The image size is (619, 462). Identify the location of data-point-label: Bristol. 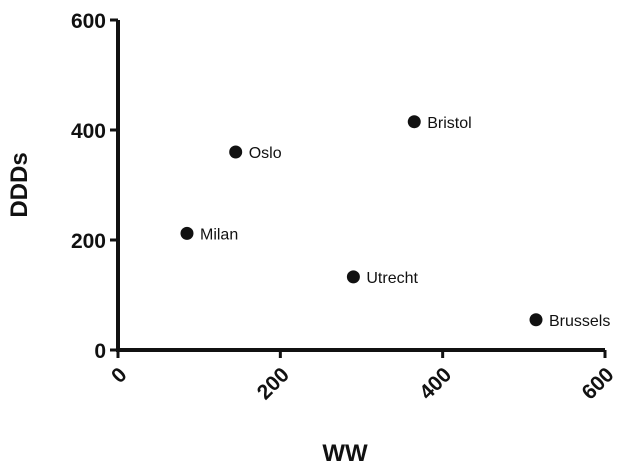
(449, 123).